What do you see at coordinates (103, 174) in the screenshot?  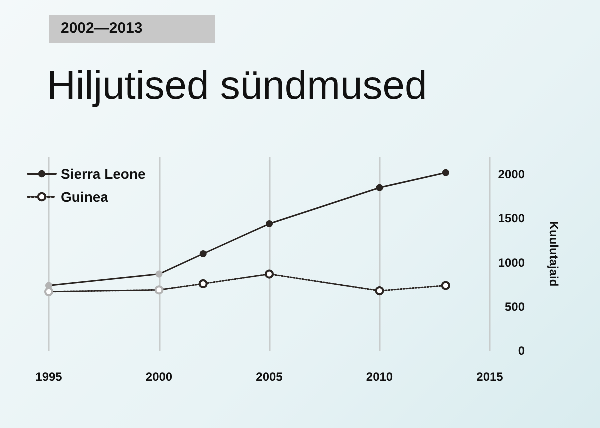 I see `legend-label: Sierra Leone` at bounding box center [103, 174].